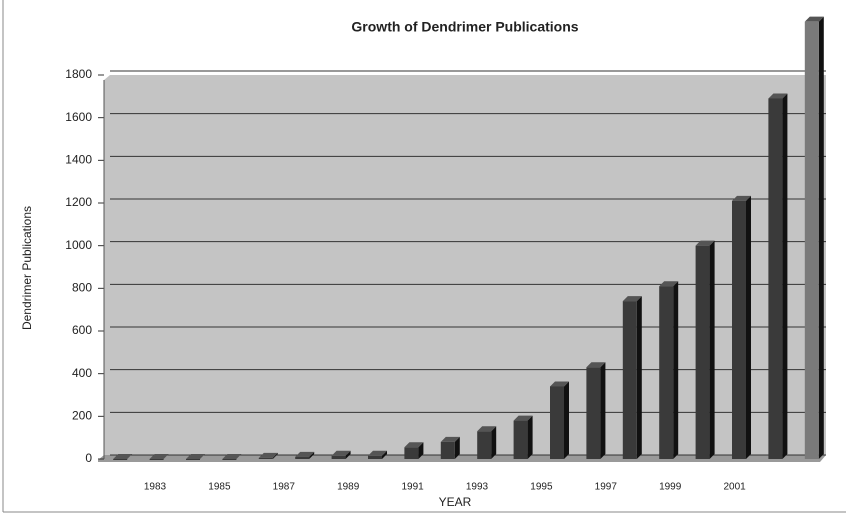 This screenshot has width=846, height=515. Describe the element at coordinates (219, 487) in the screenshot. I see `x-tick-label: 1985` at that location.